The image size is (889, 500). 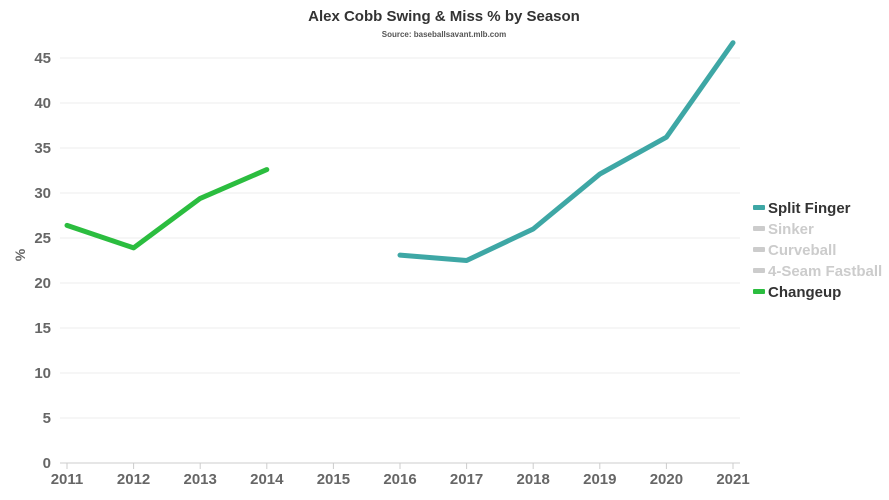 I want to click on x-tick-label: 2019, so click(x=599, y=479).